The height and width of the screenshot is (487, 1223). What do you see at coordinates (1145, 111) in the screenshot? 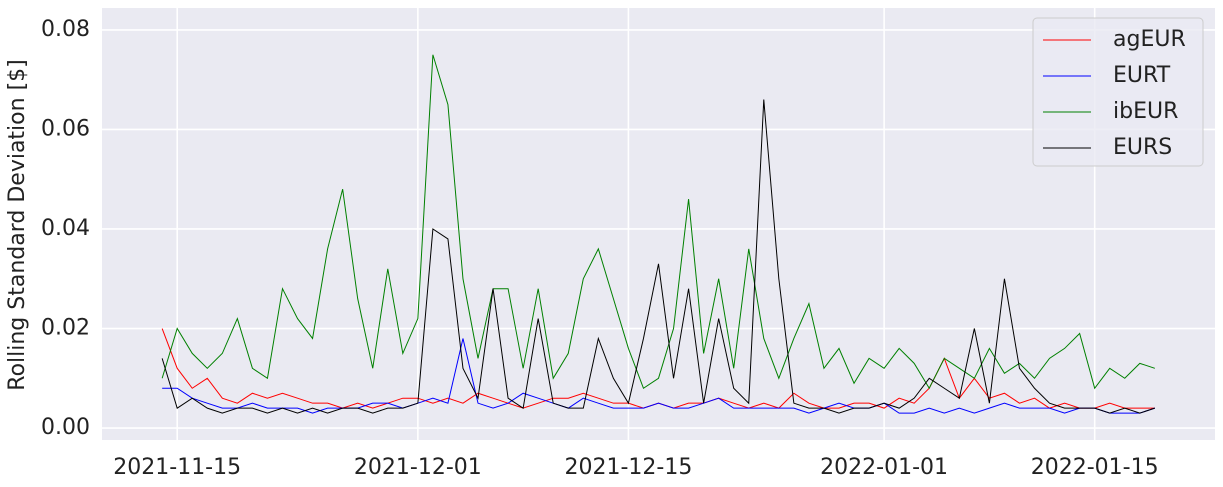
I see `legend-label: ibEUR` at bounding box center [1145, 111].